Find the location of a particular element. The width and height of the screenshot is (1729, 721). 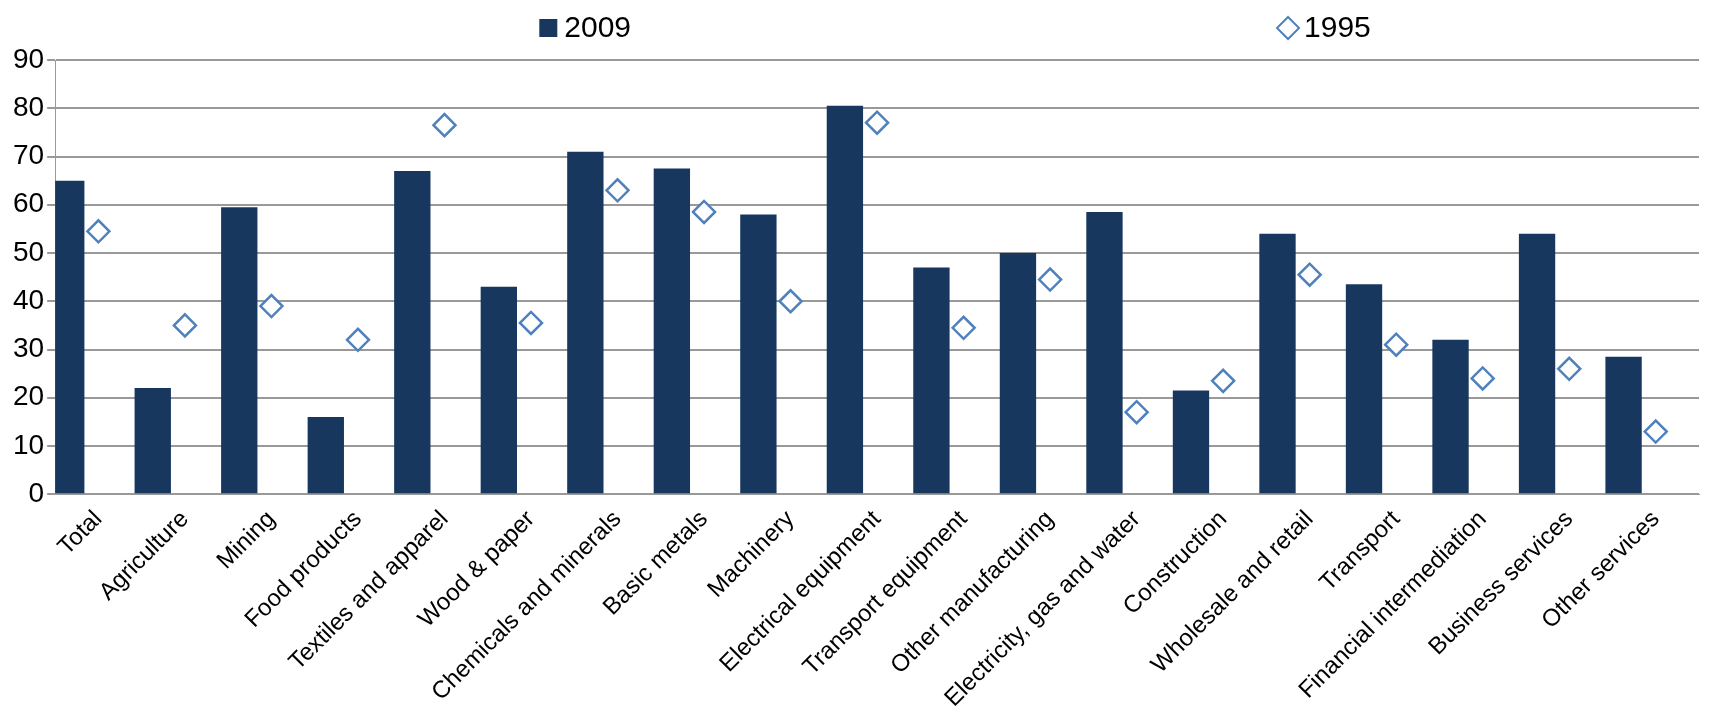

y-tick-label: 10 is located at coordinates (28, 444).